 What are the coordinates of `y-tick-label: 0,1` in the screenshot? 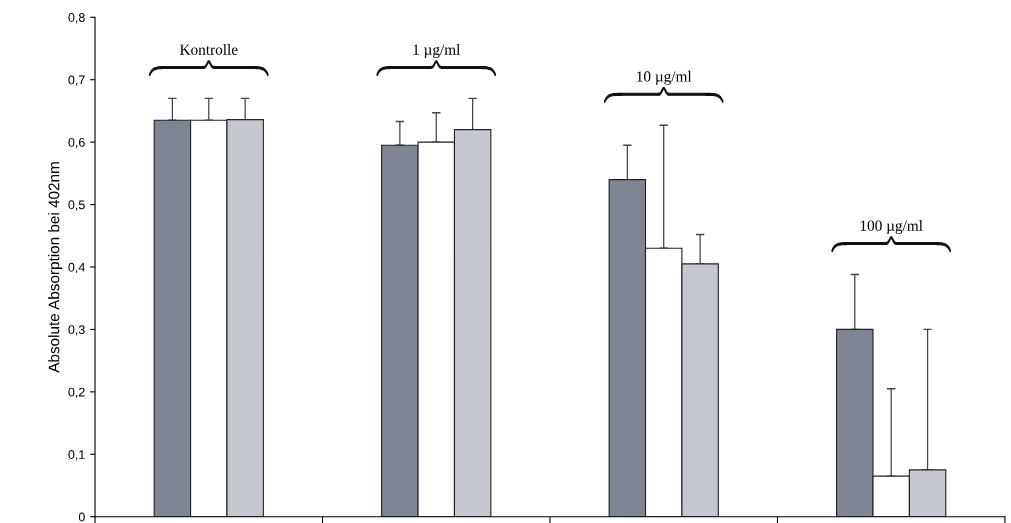 It's located at (76, 455).